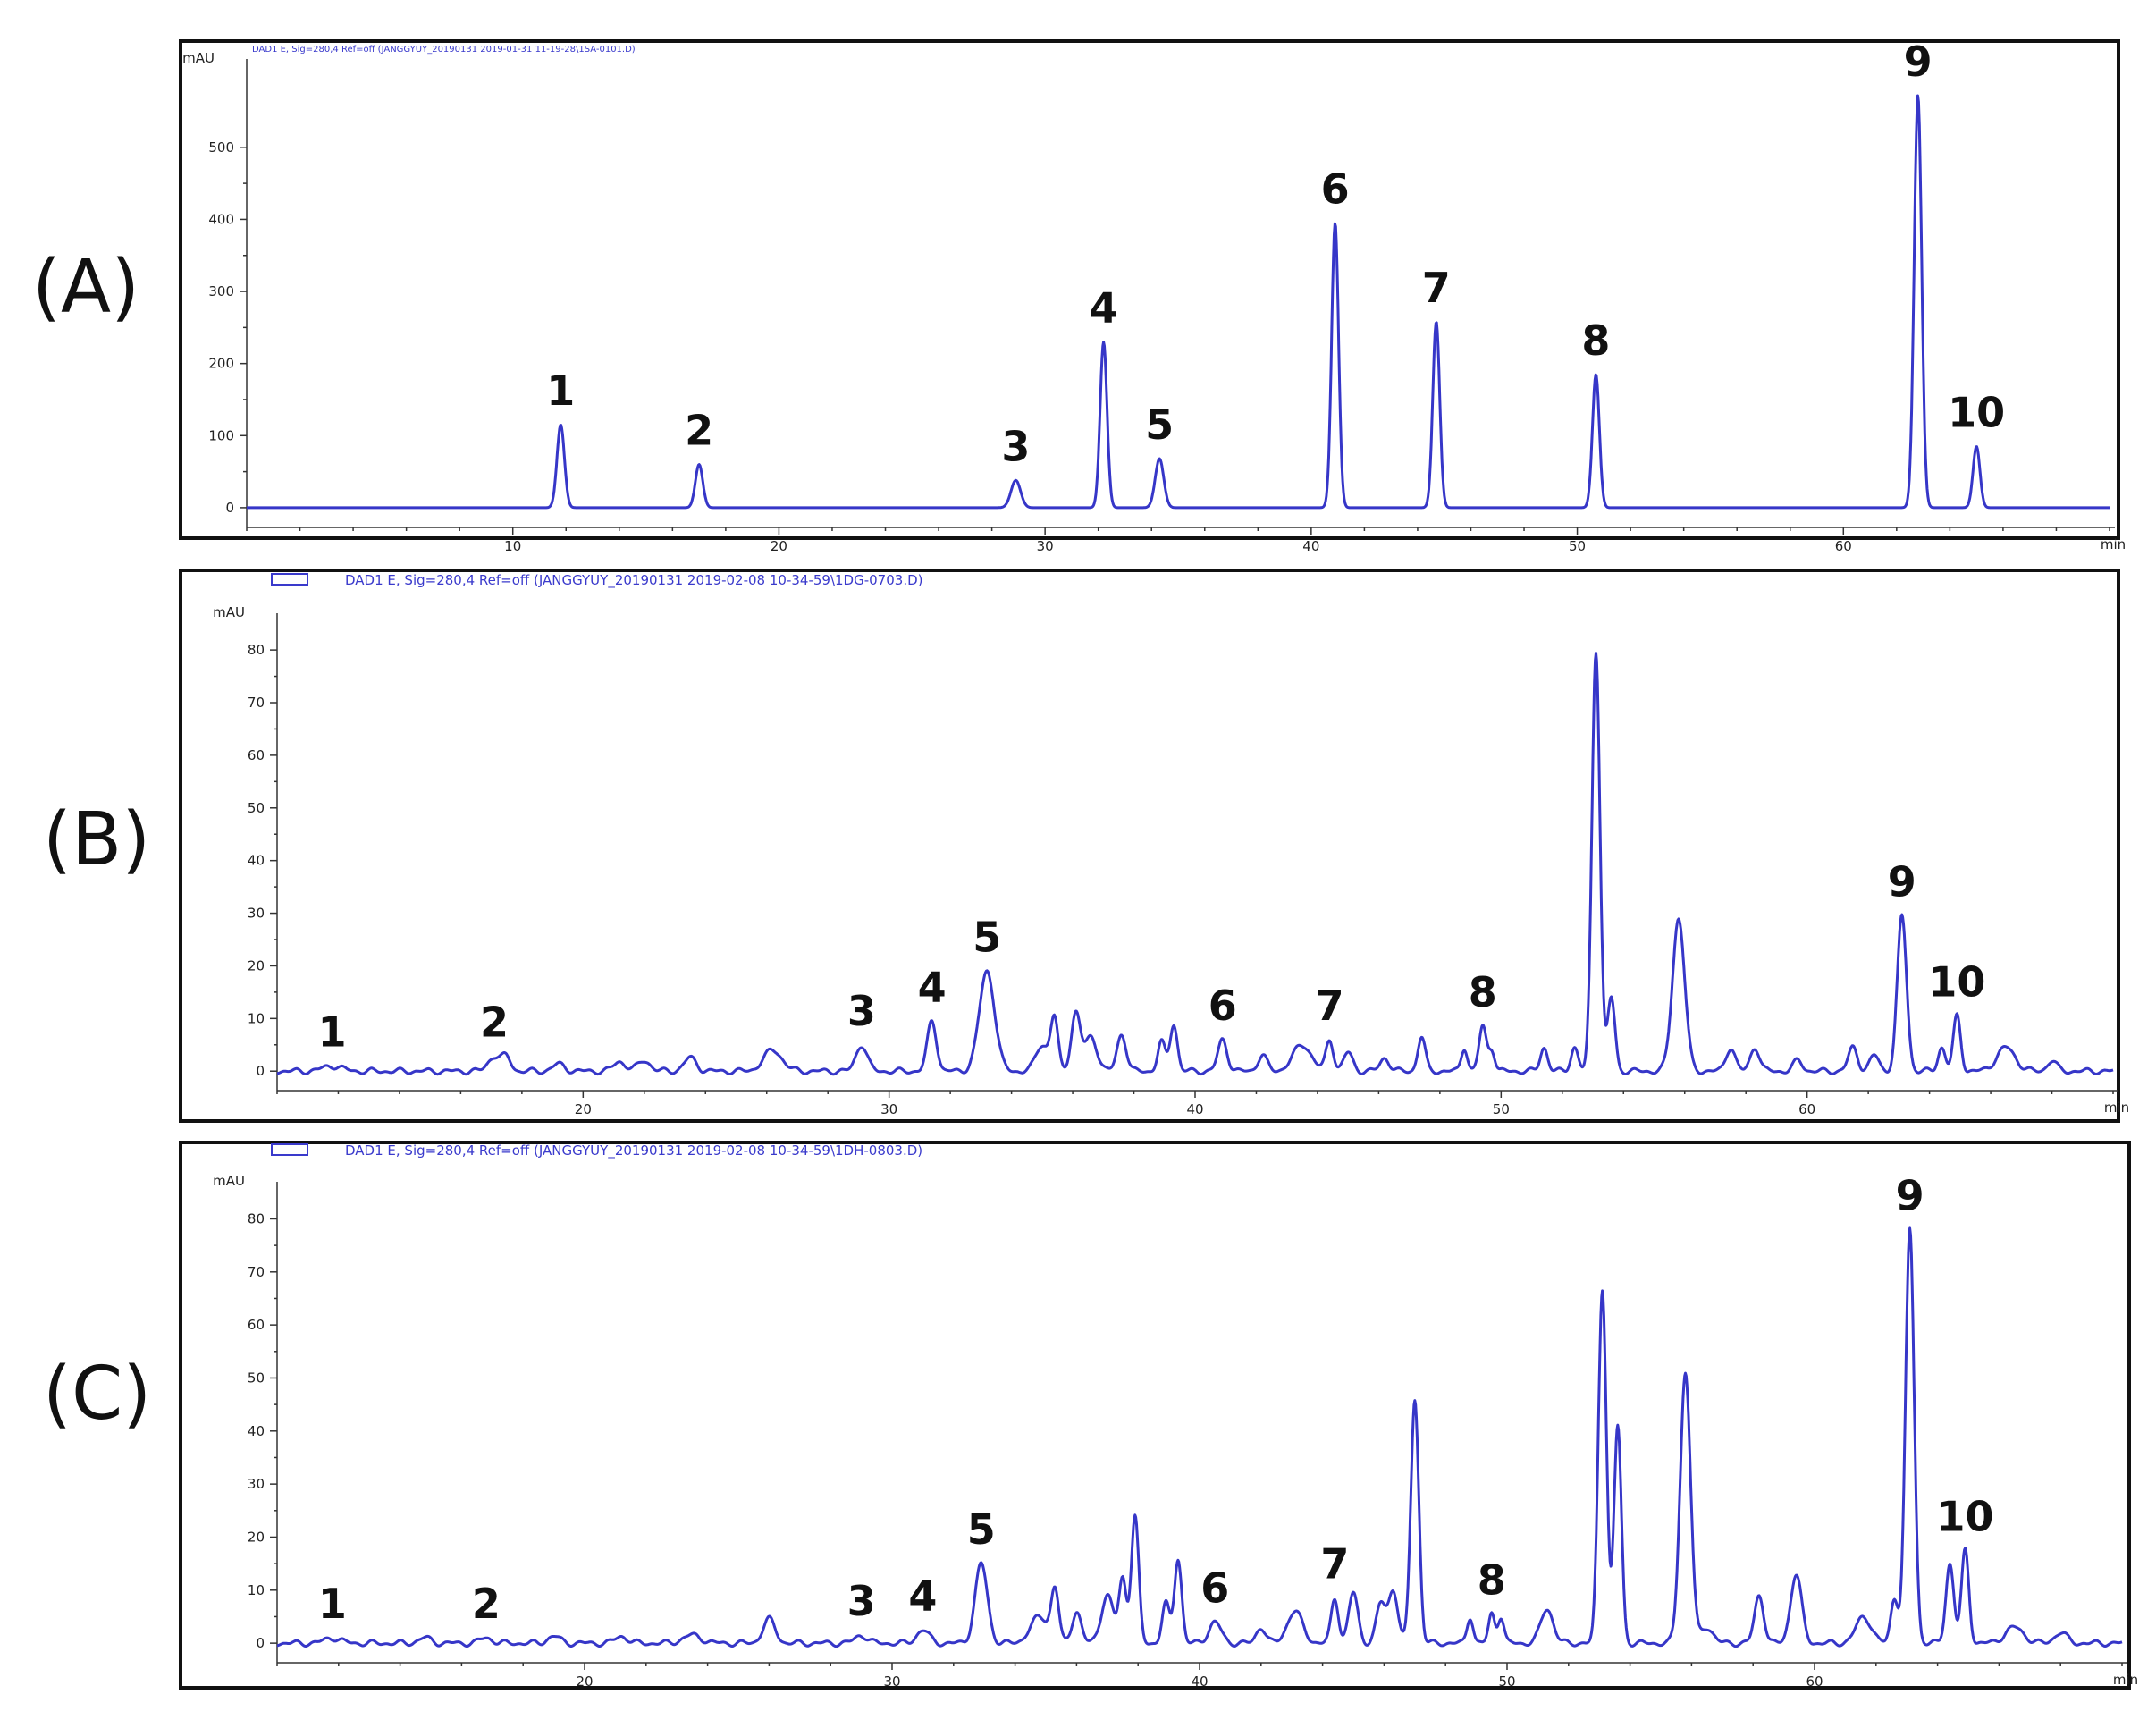  Describe the element at coordinates (221, 364) in the screenshot. I see `y-tick-label: 200` at that location.